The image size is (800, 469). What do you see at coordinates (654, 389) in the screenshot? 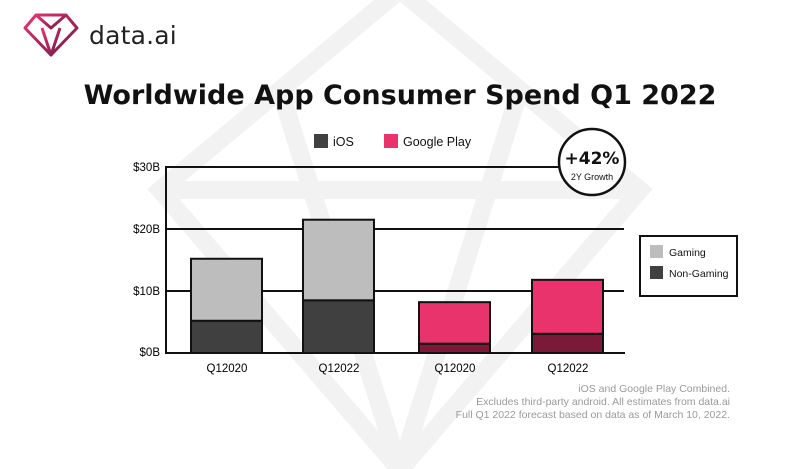
I see `footnote-line: iOS and Google Play Combined.` at bounding box center [654, 389].